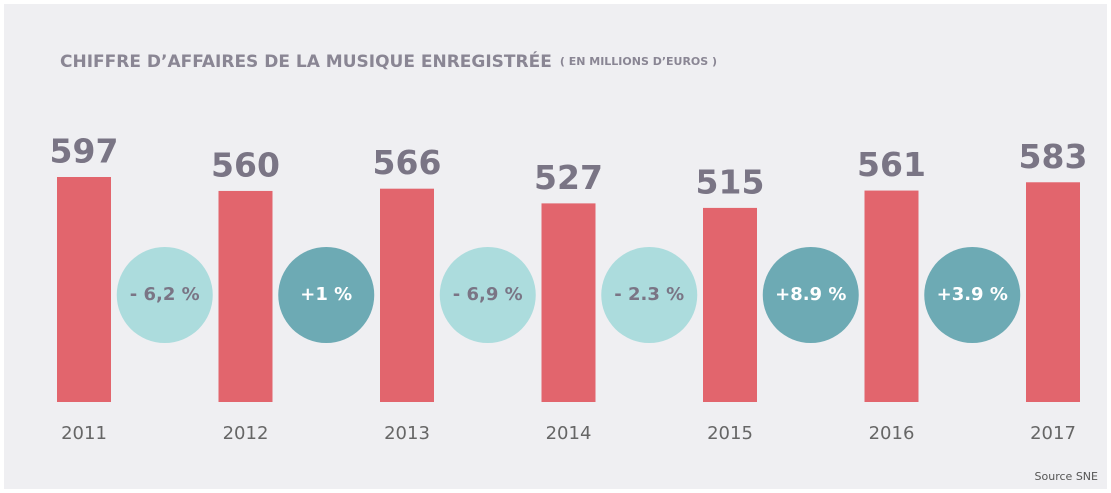 The width and height of the screenshot is (1111, 493). I want to click on x-tick-label: 2011, so click(84, 433).